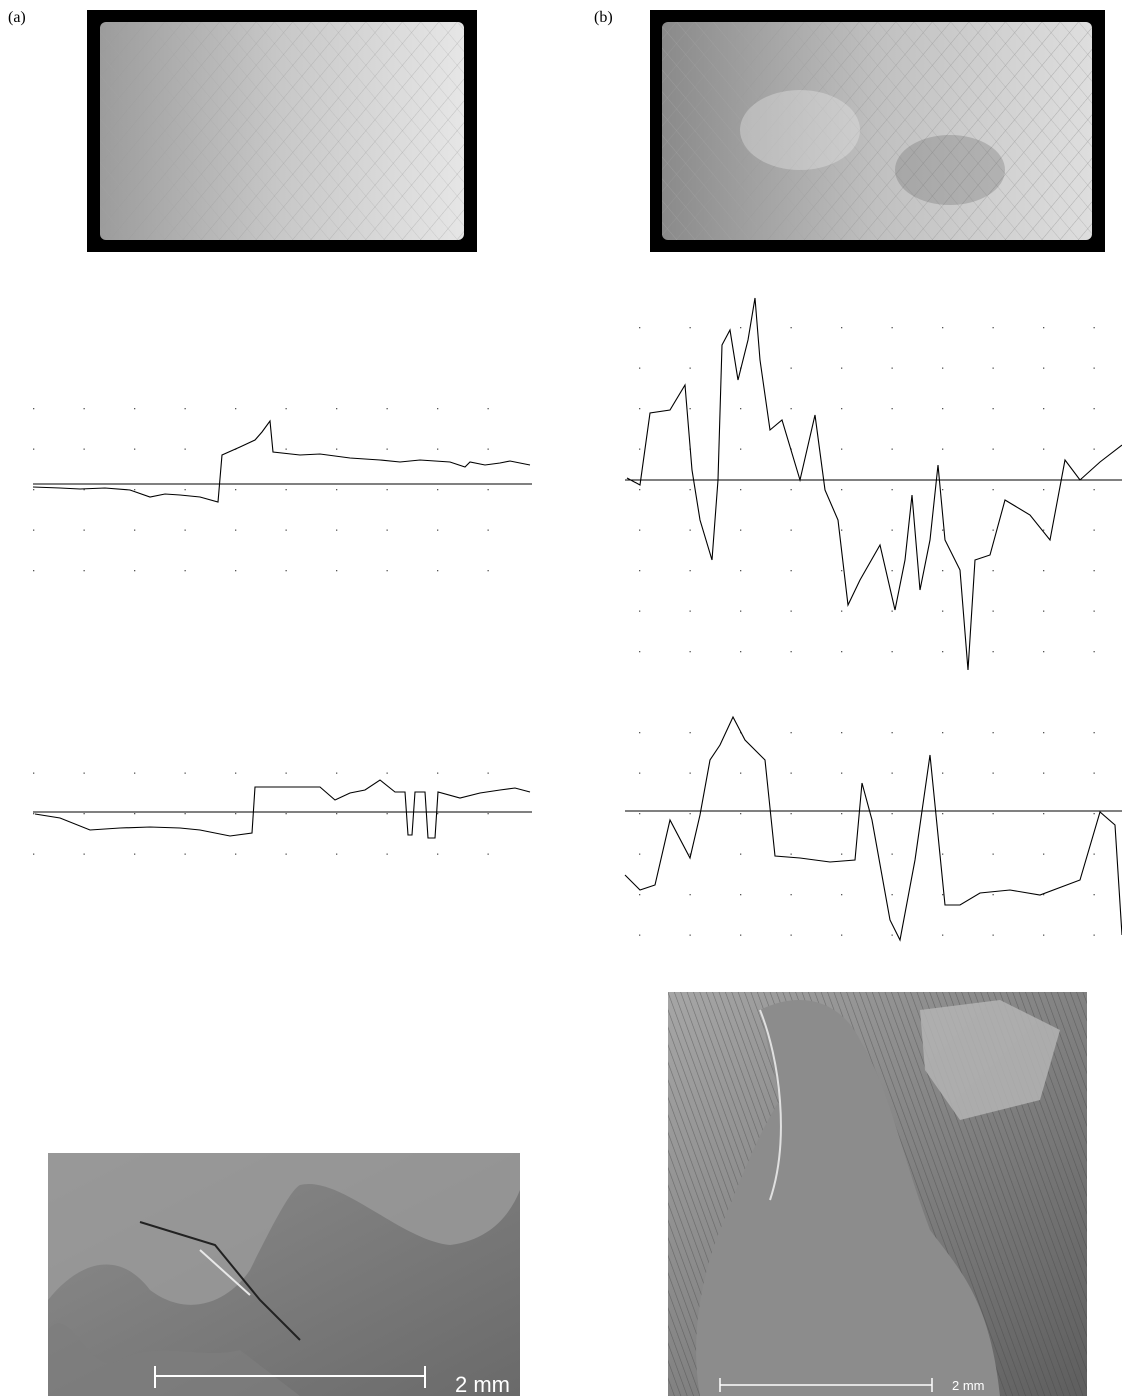 Image resolution: width=1122 pixels, height=1396 pixels. I want to click on surface-image-b, so click(877, 131).